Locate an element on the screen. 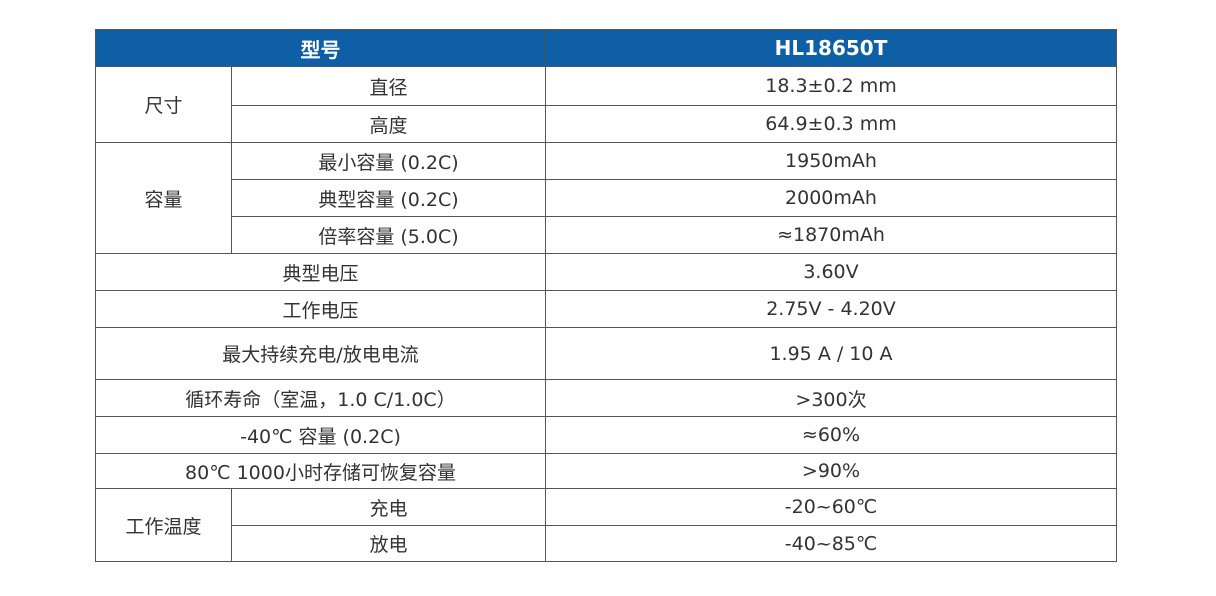  table-row: 最大持续充电/放电电流 1.95 A / 10 A is located at coordinates (606, 353).